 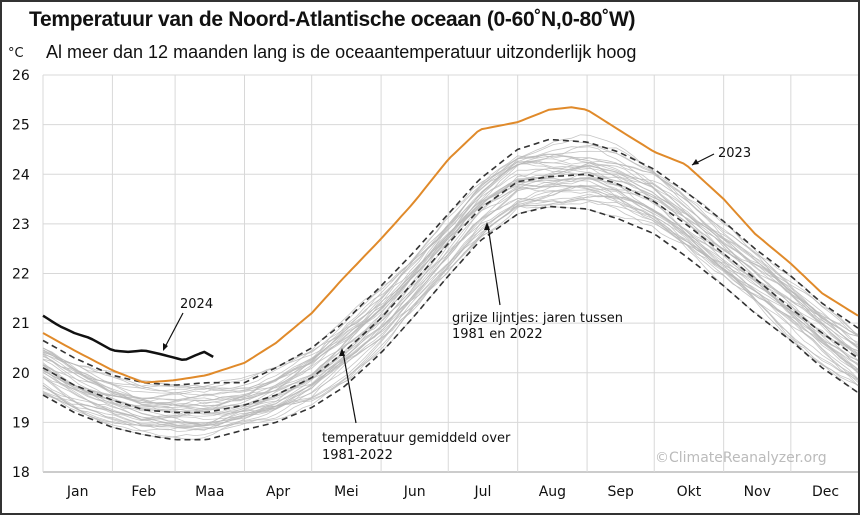 I want to click on x-tick-Mei: Mei, so click(x=346, y=492).